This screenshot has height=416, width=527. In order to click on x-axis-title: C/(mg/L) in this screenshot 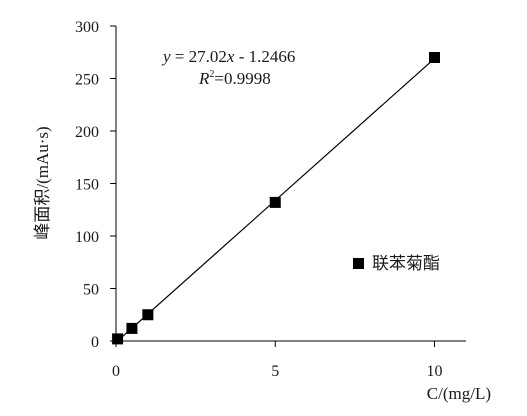, I will do `click(459, 393)`.